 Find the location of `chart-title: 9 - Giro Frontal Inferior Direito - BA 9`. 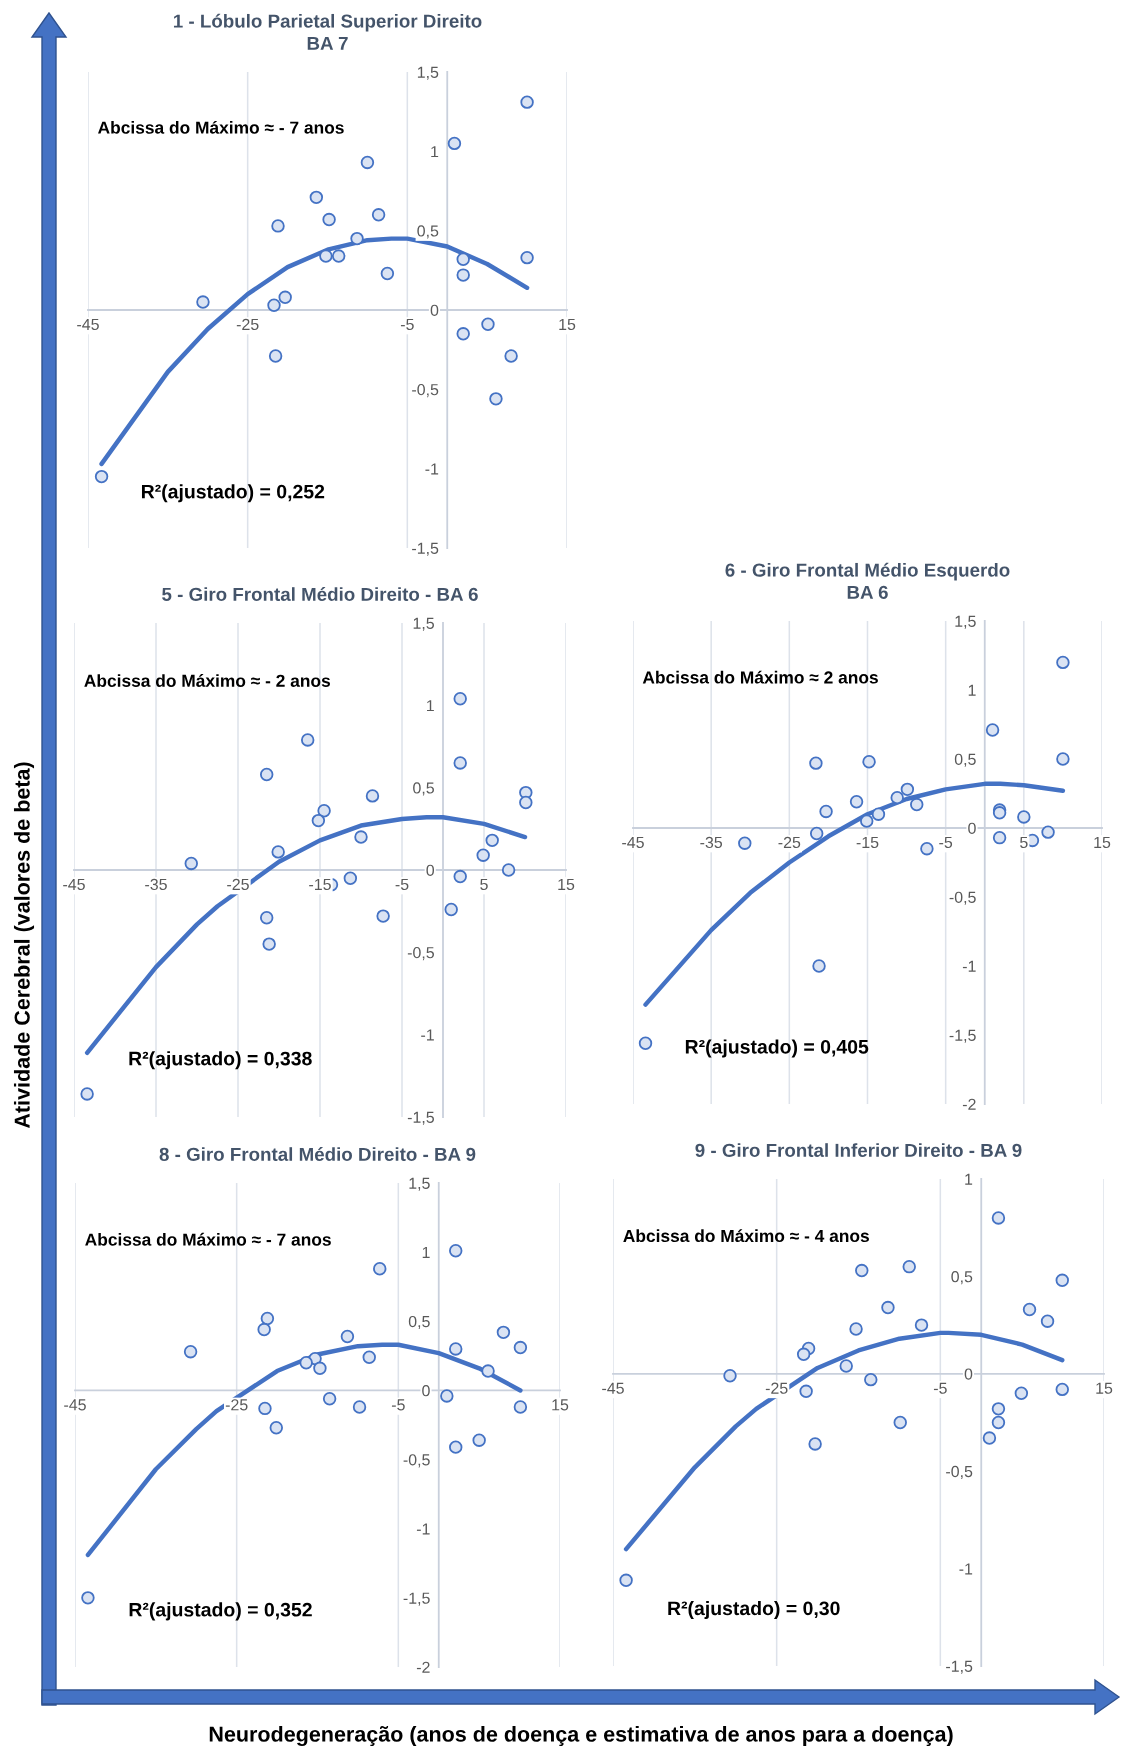

chart-title: 9 - Giro Frontal Inferior Direito - BA 9 is located at coordinates (858, 1150).